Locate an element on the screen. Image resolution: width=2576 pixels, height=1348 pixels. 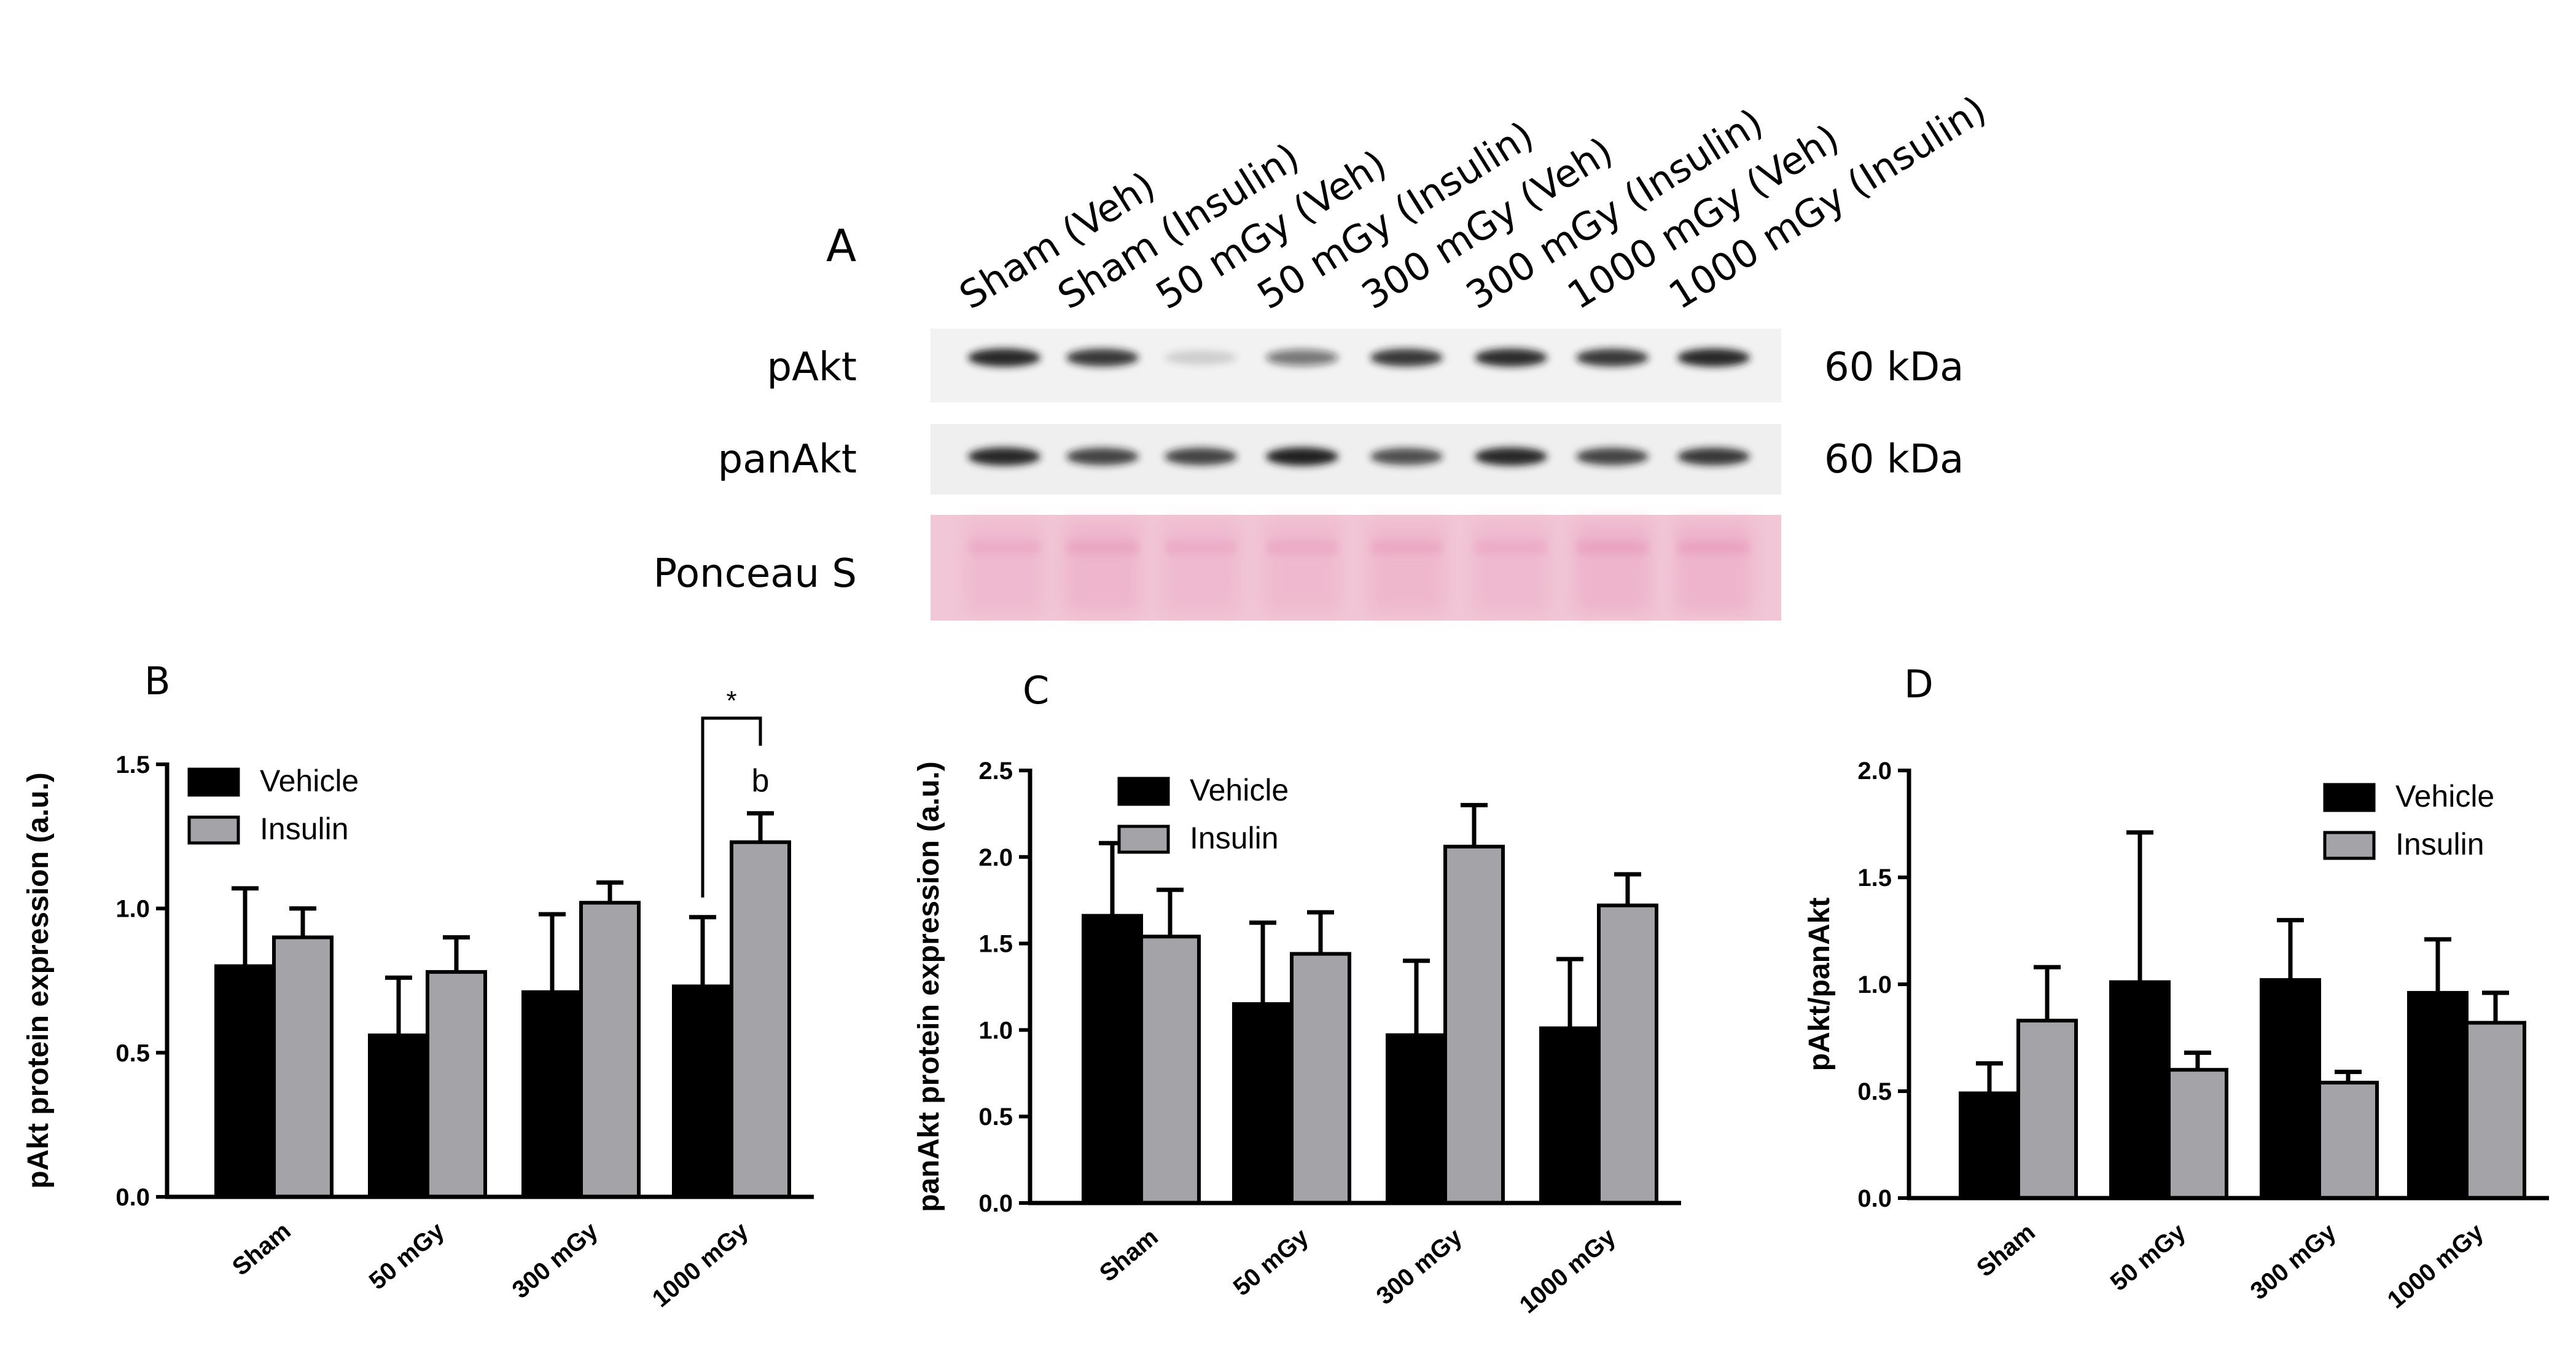
row-label: Ponceau S is located at coordinates (755, 574).